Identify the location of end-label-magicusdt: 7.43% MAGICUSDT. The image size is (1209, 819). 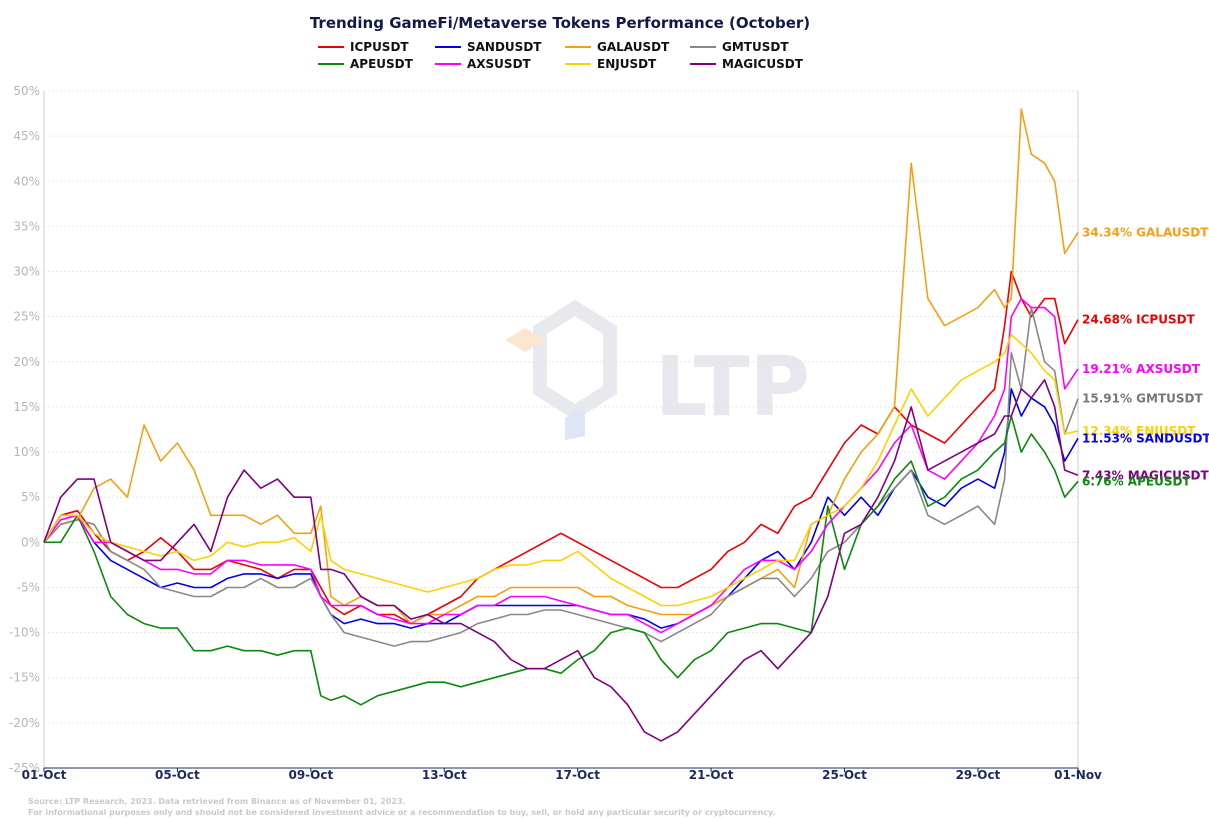
(1145, 475).